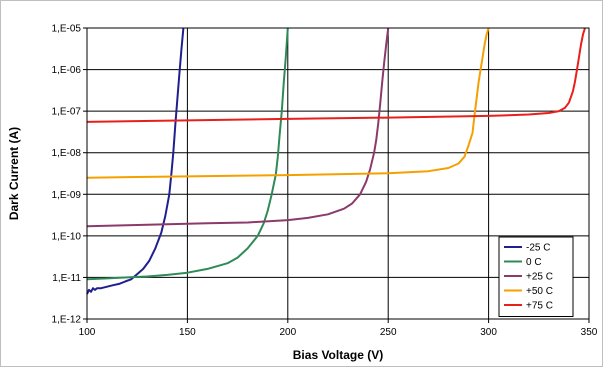  What do you see at coordinates (338, 355) in the screenshot?
I see `x-axis-title: Bias Voltage (V)` at bounding box center [338, 355].